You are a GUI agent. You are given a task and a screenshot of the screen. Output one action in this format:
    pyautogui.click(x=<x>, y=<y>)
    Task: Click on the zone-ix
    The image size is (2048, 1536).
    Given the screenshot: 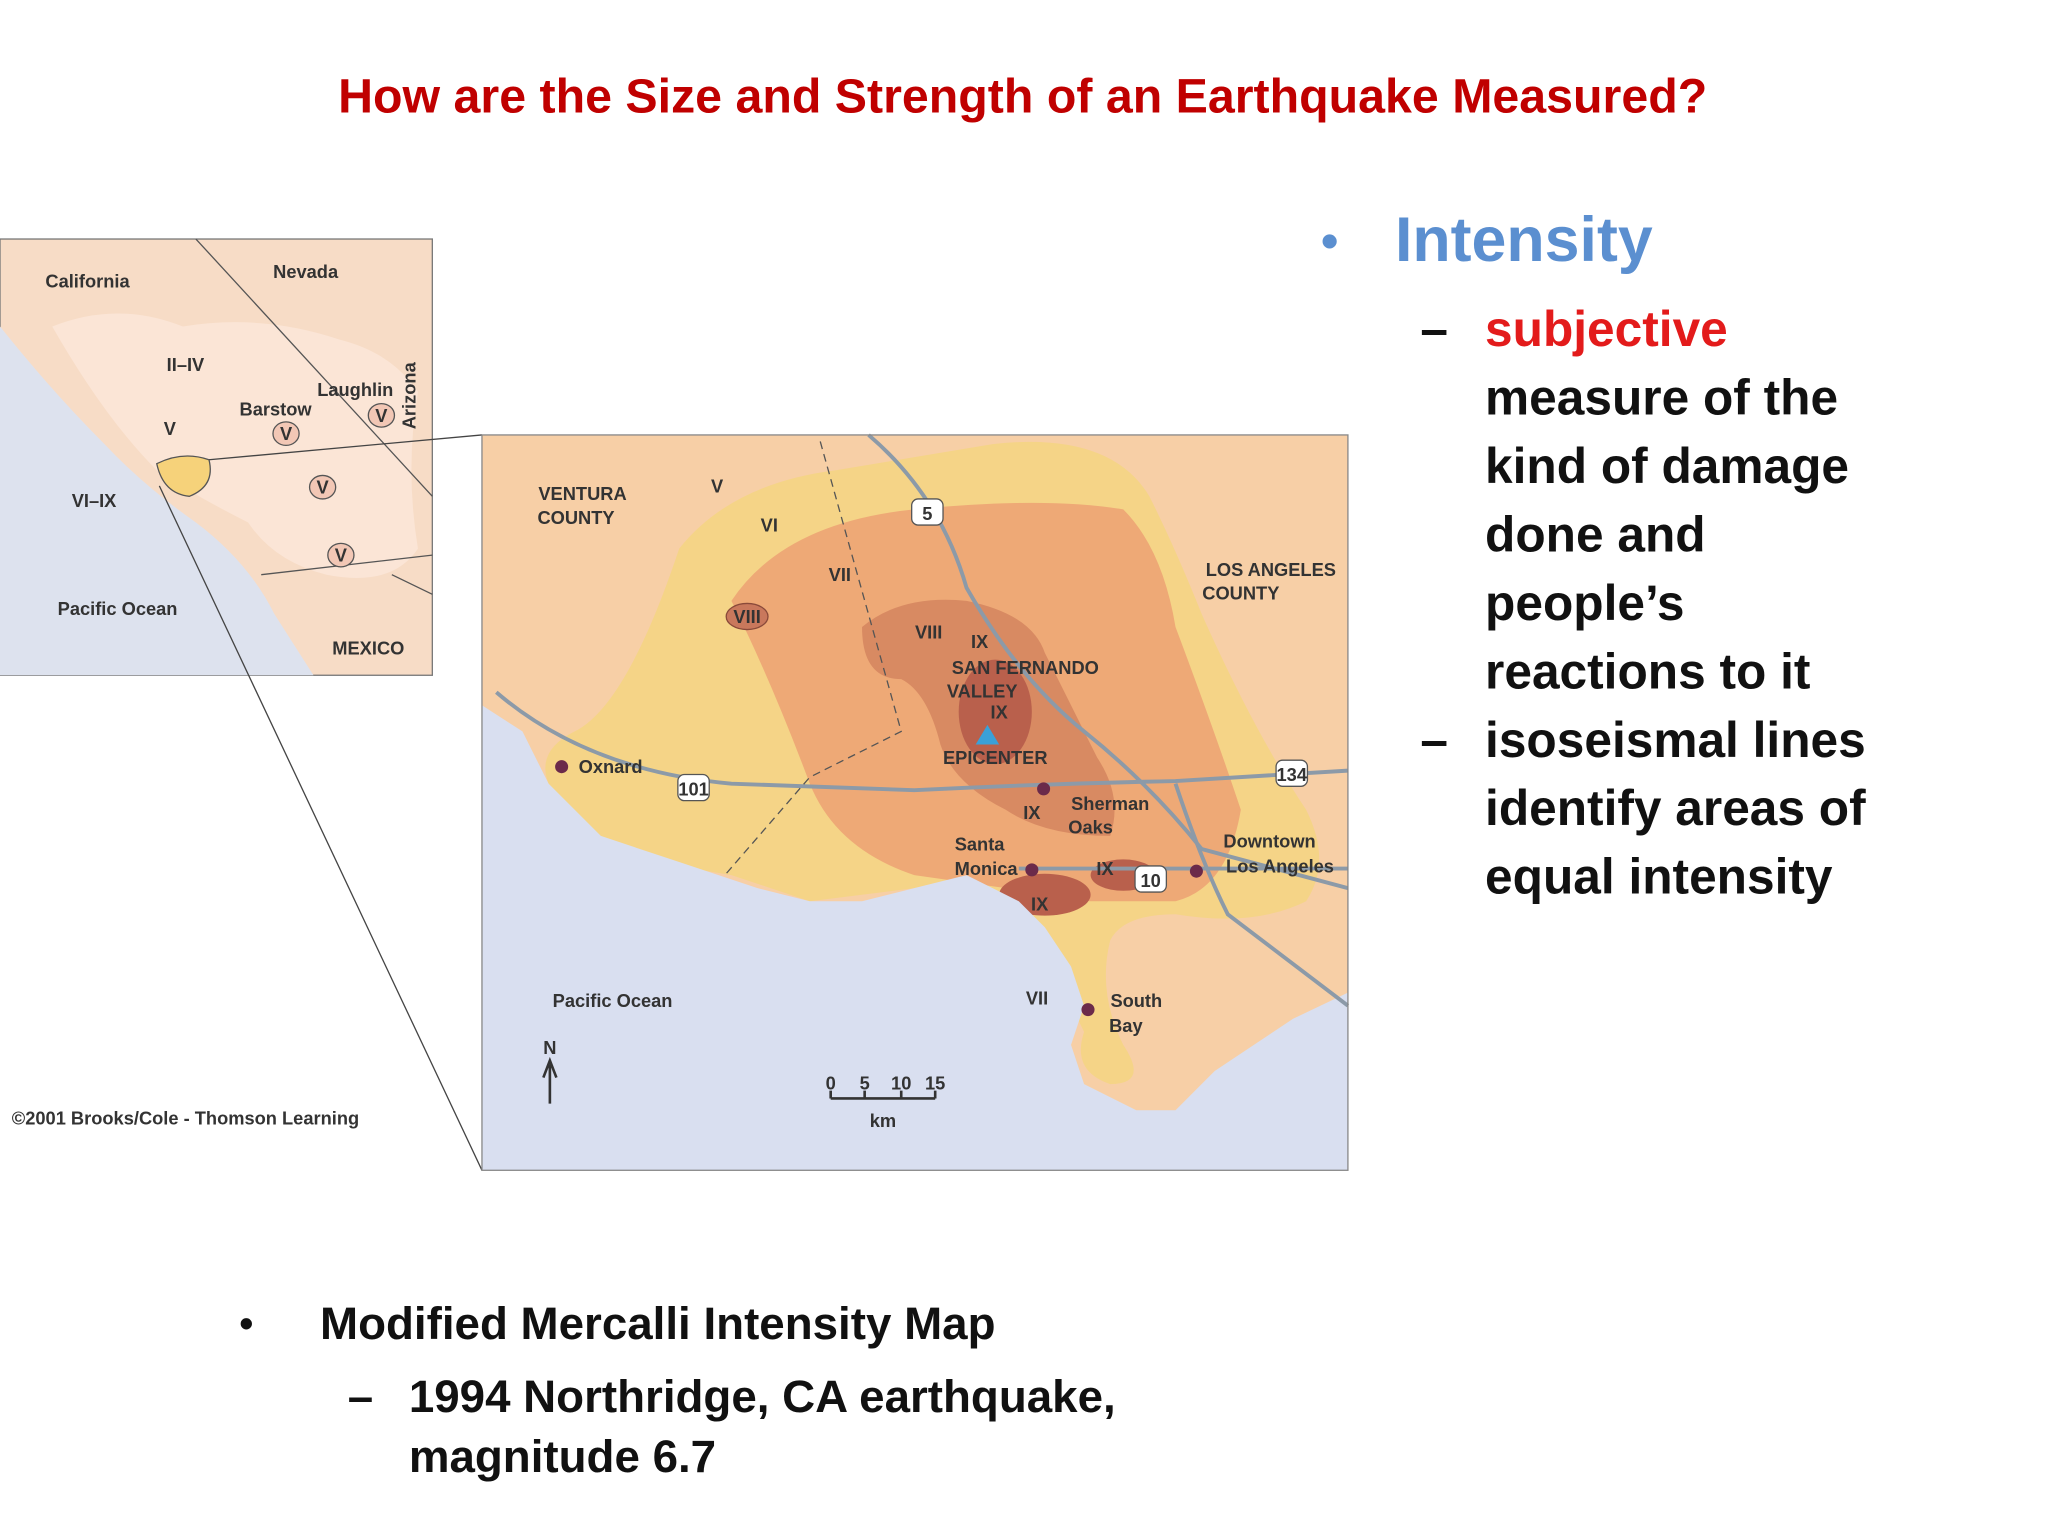 What is the action you would take?
    pyautogui.click(x=995, y=712)
    